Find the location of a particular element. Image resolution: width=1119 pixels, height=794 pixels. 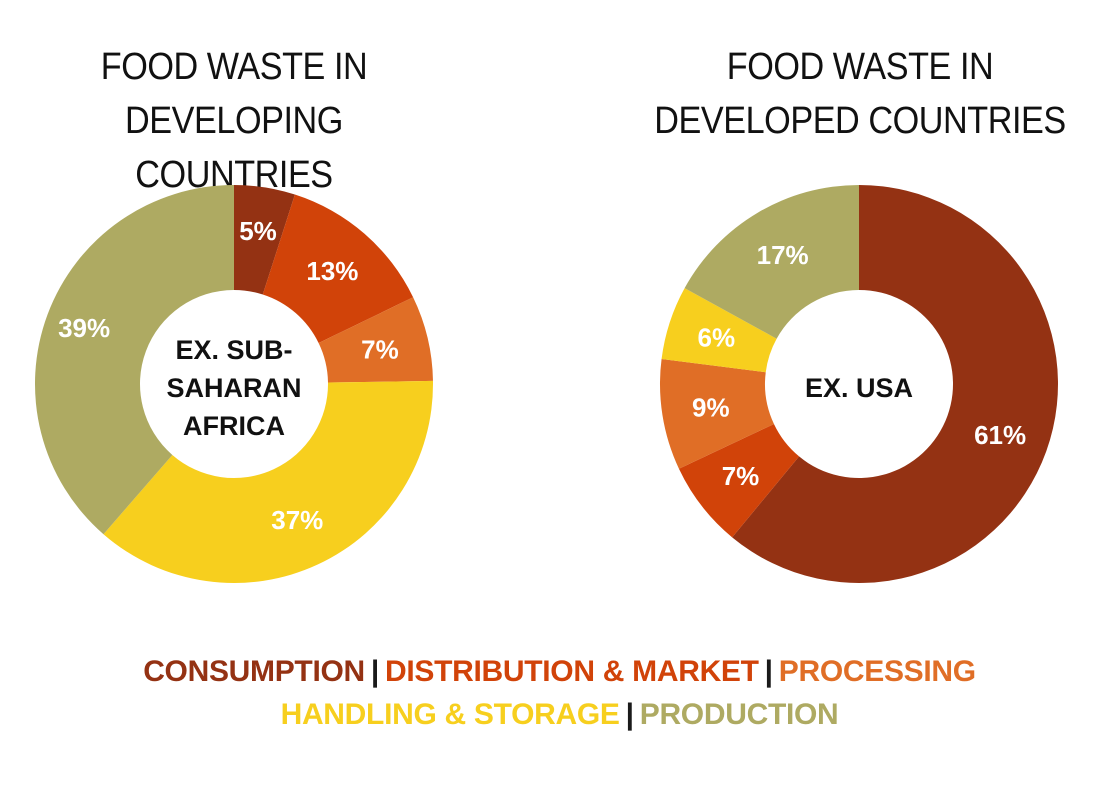

data-label-handling: 37% is located at coordinates (297, 520).